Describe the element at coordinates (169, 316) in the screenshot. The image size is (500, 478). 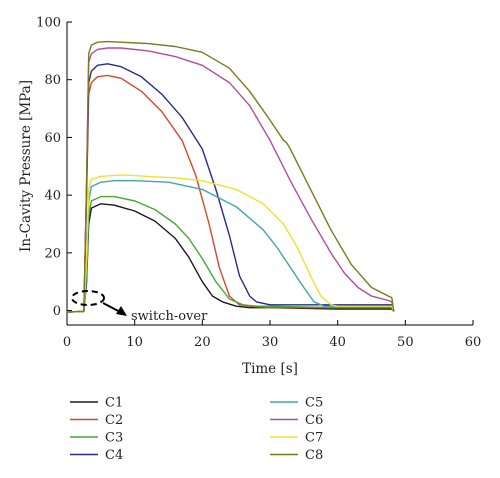
I see `annotation-label: switch-over` at that location.